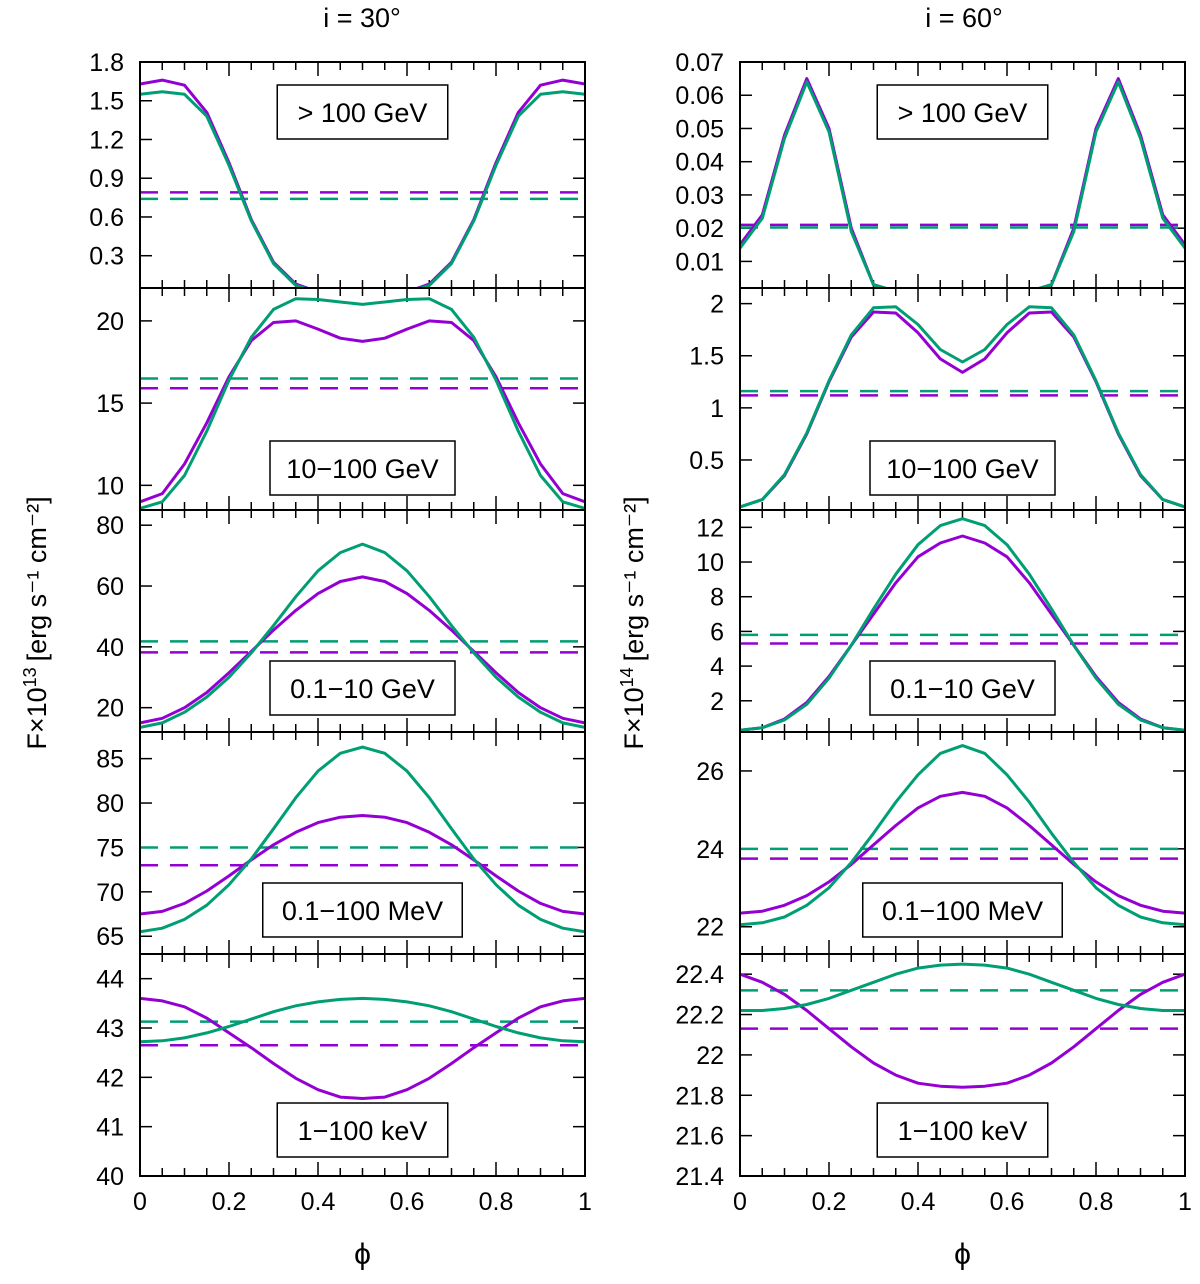  I want to click on y-tick-label: 44, so click(110, 980).